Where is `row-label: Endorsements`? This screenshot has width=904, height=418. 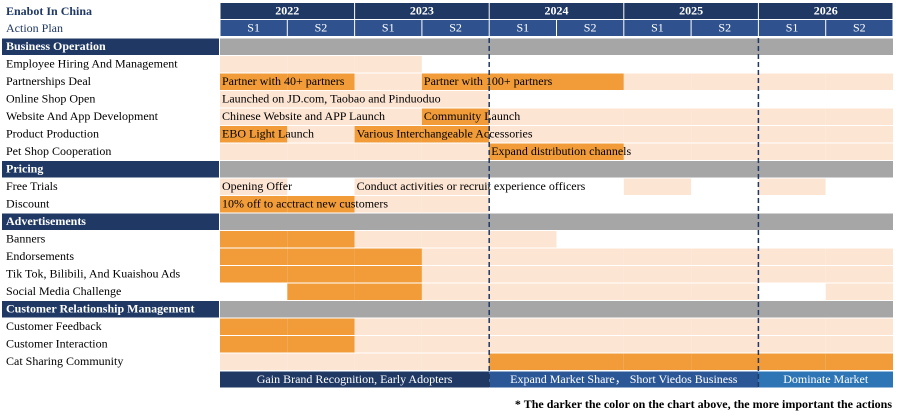
row-label: Endorsements is located at coordinates (40, 256).